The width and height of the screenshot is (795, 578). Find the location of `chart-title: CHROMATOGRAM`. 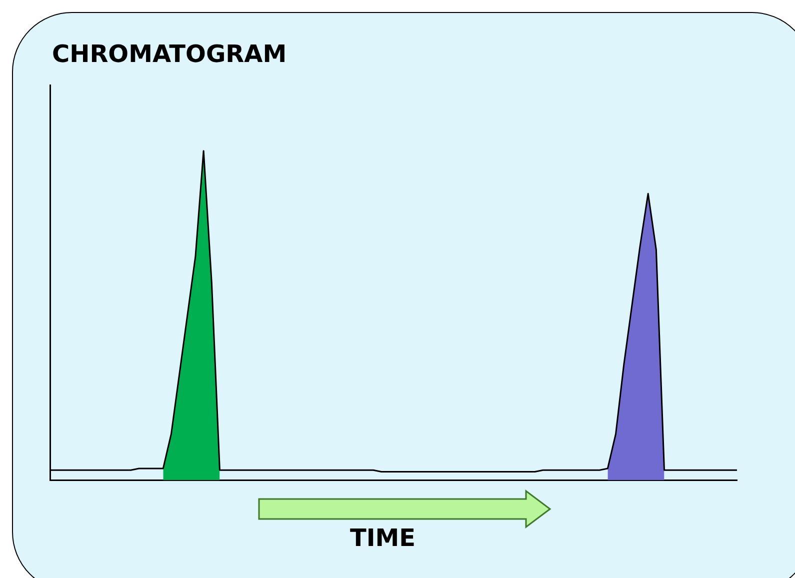

chart-title: CHROMATOGRAM is located at coordinates (169, 54).